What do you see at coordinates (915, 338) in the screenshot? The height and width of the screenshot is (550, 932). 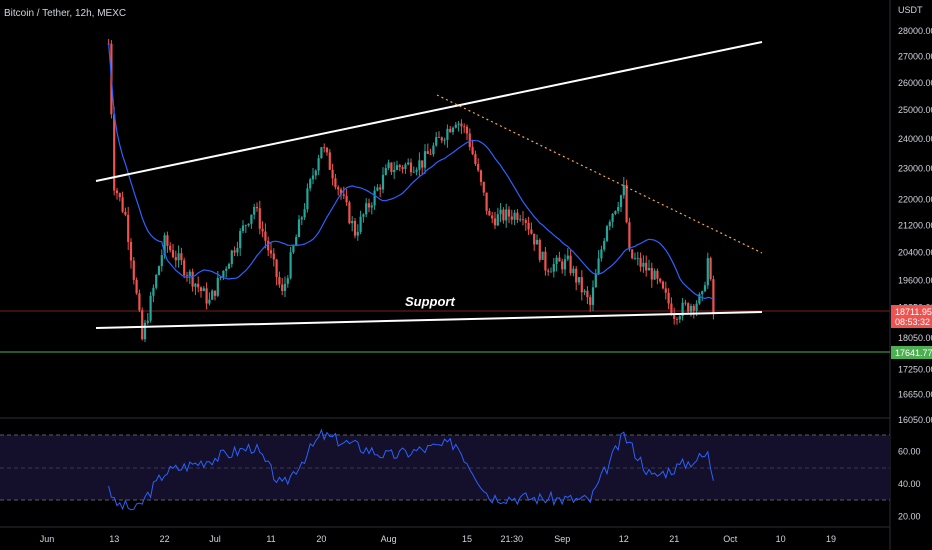 I see `price-tick-label: 18050.00` at bounding box center [915, 338].